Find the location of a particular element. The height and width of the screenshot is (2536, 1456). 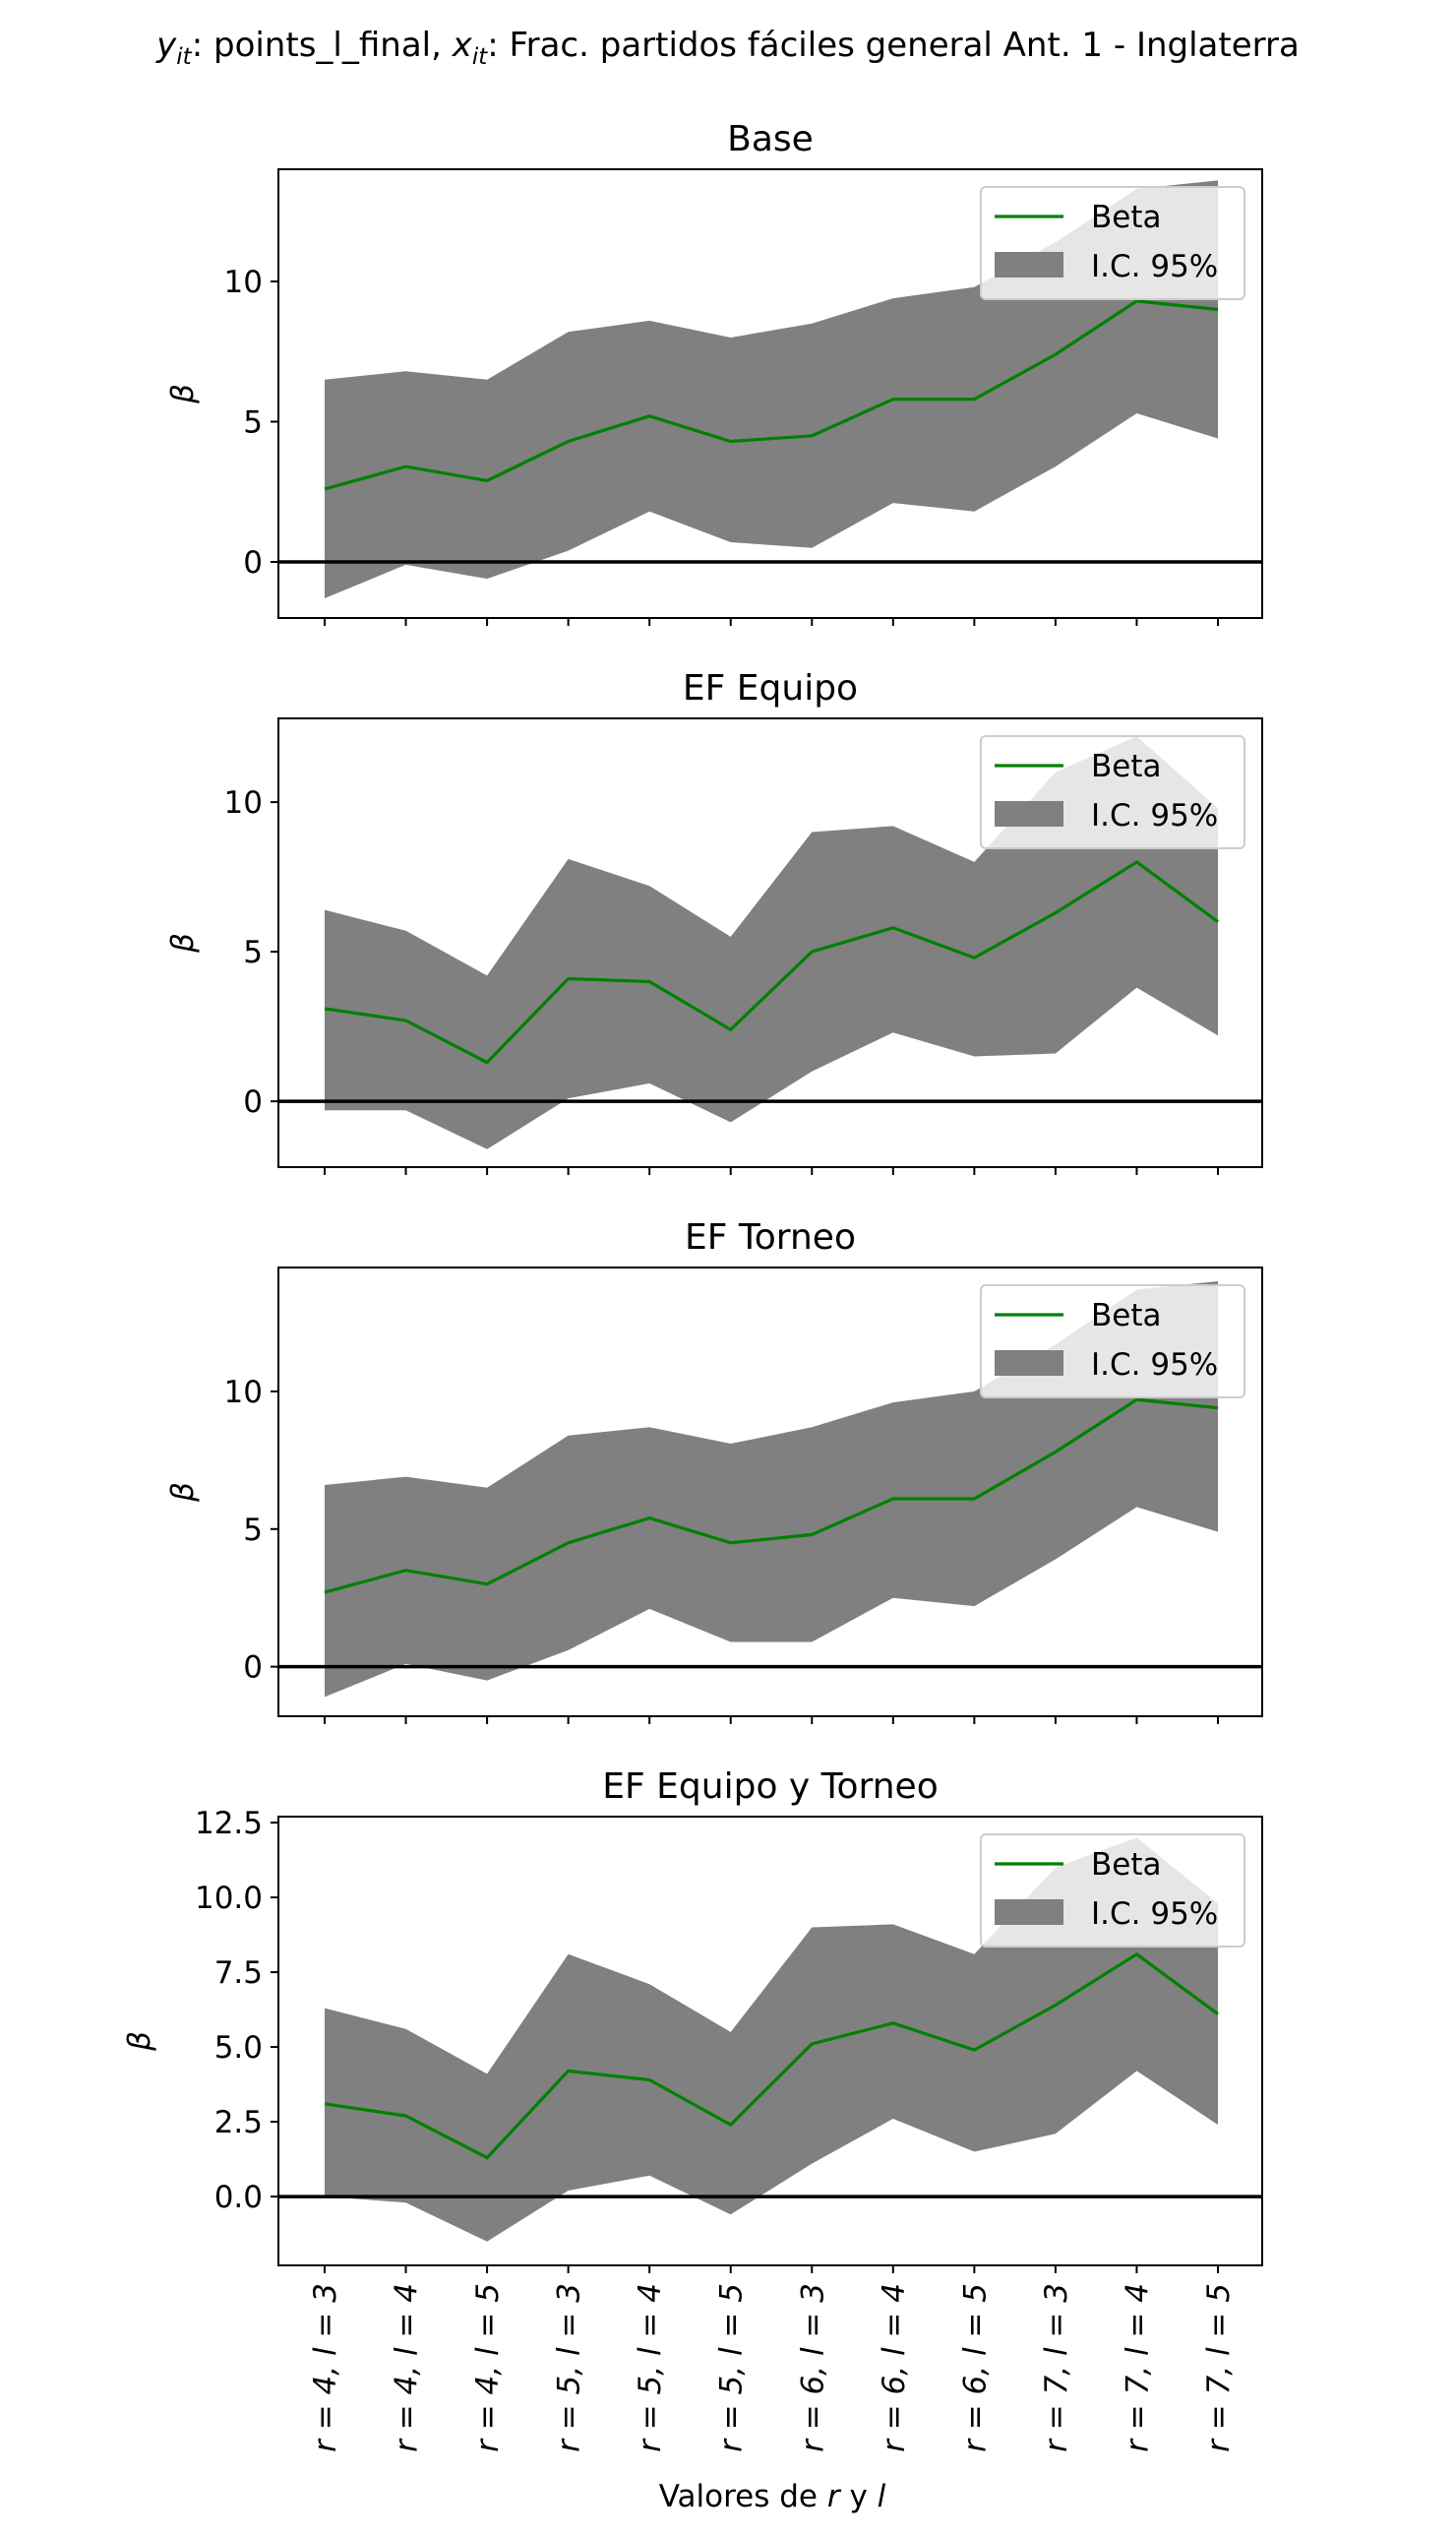

x-tick-label: r = 6, l = 4 is located at coordinates (894, 2367).